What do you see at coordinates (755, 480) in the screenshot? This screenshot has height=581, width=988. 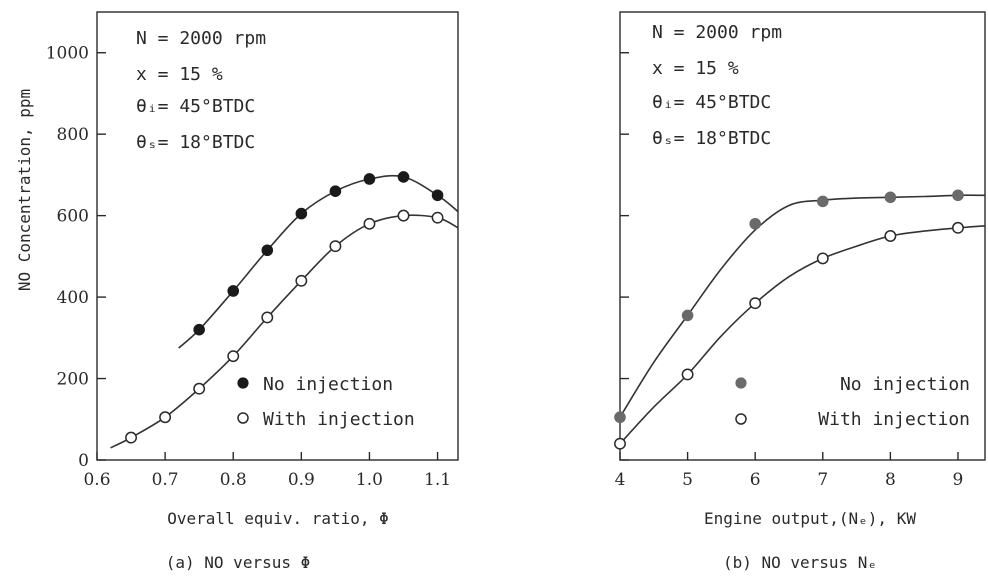 I see `panel-b-xtick-label: 6` at bounding box center [755, 480].